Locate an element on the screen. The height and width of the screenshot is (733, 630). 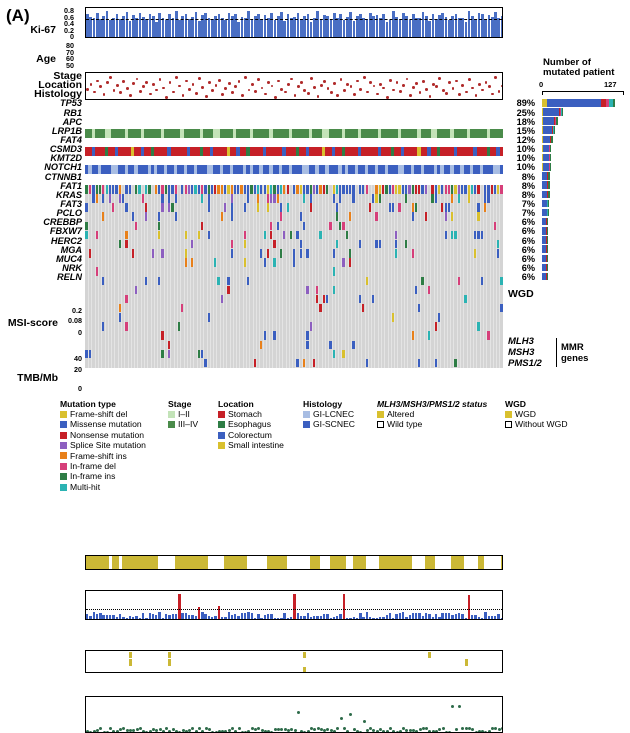
wgd-cell is located at coordinates (392, 562).